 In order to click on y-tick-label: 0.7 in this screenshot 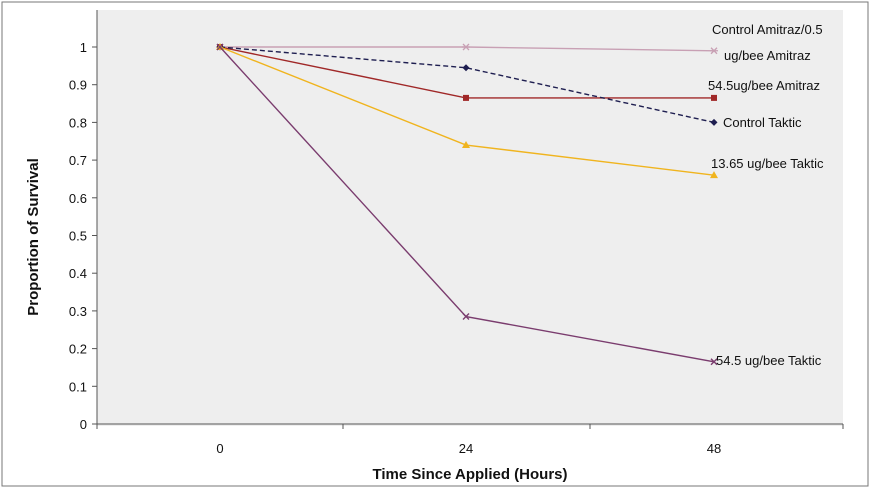, I will do `click(78, 160)`.